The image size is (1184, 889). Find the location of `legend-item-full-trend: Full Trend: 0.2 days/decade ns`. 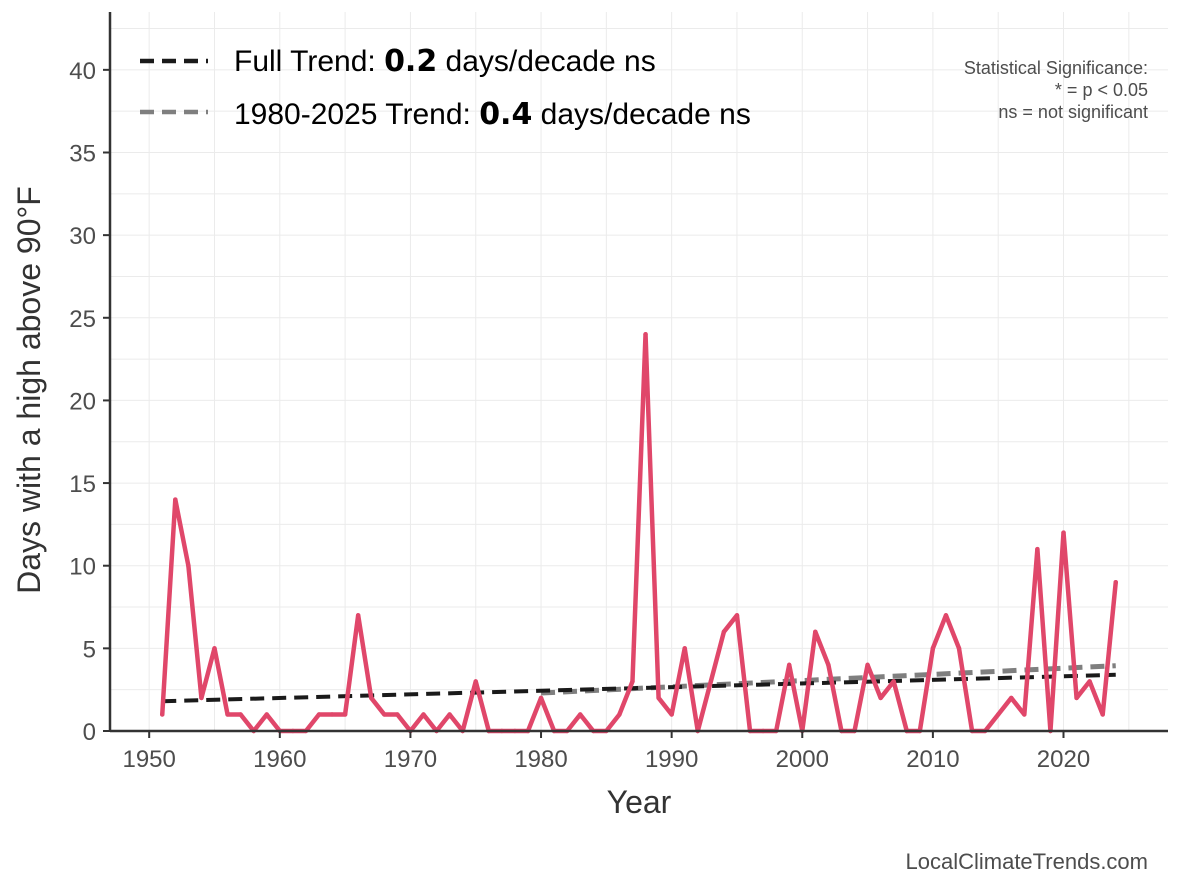

legend-item-full-trend: Full Trend: 0.2 days/decade ns is located at coordinates (398, 61).